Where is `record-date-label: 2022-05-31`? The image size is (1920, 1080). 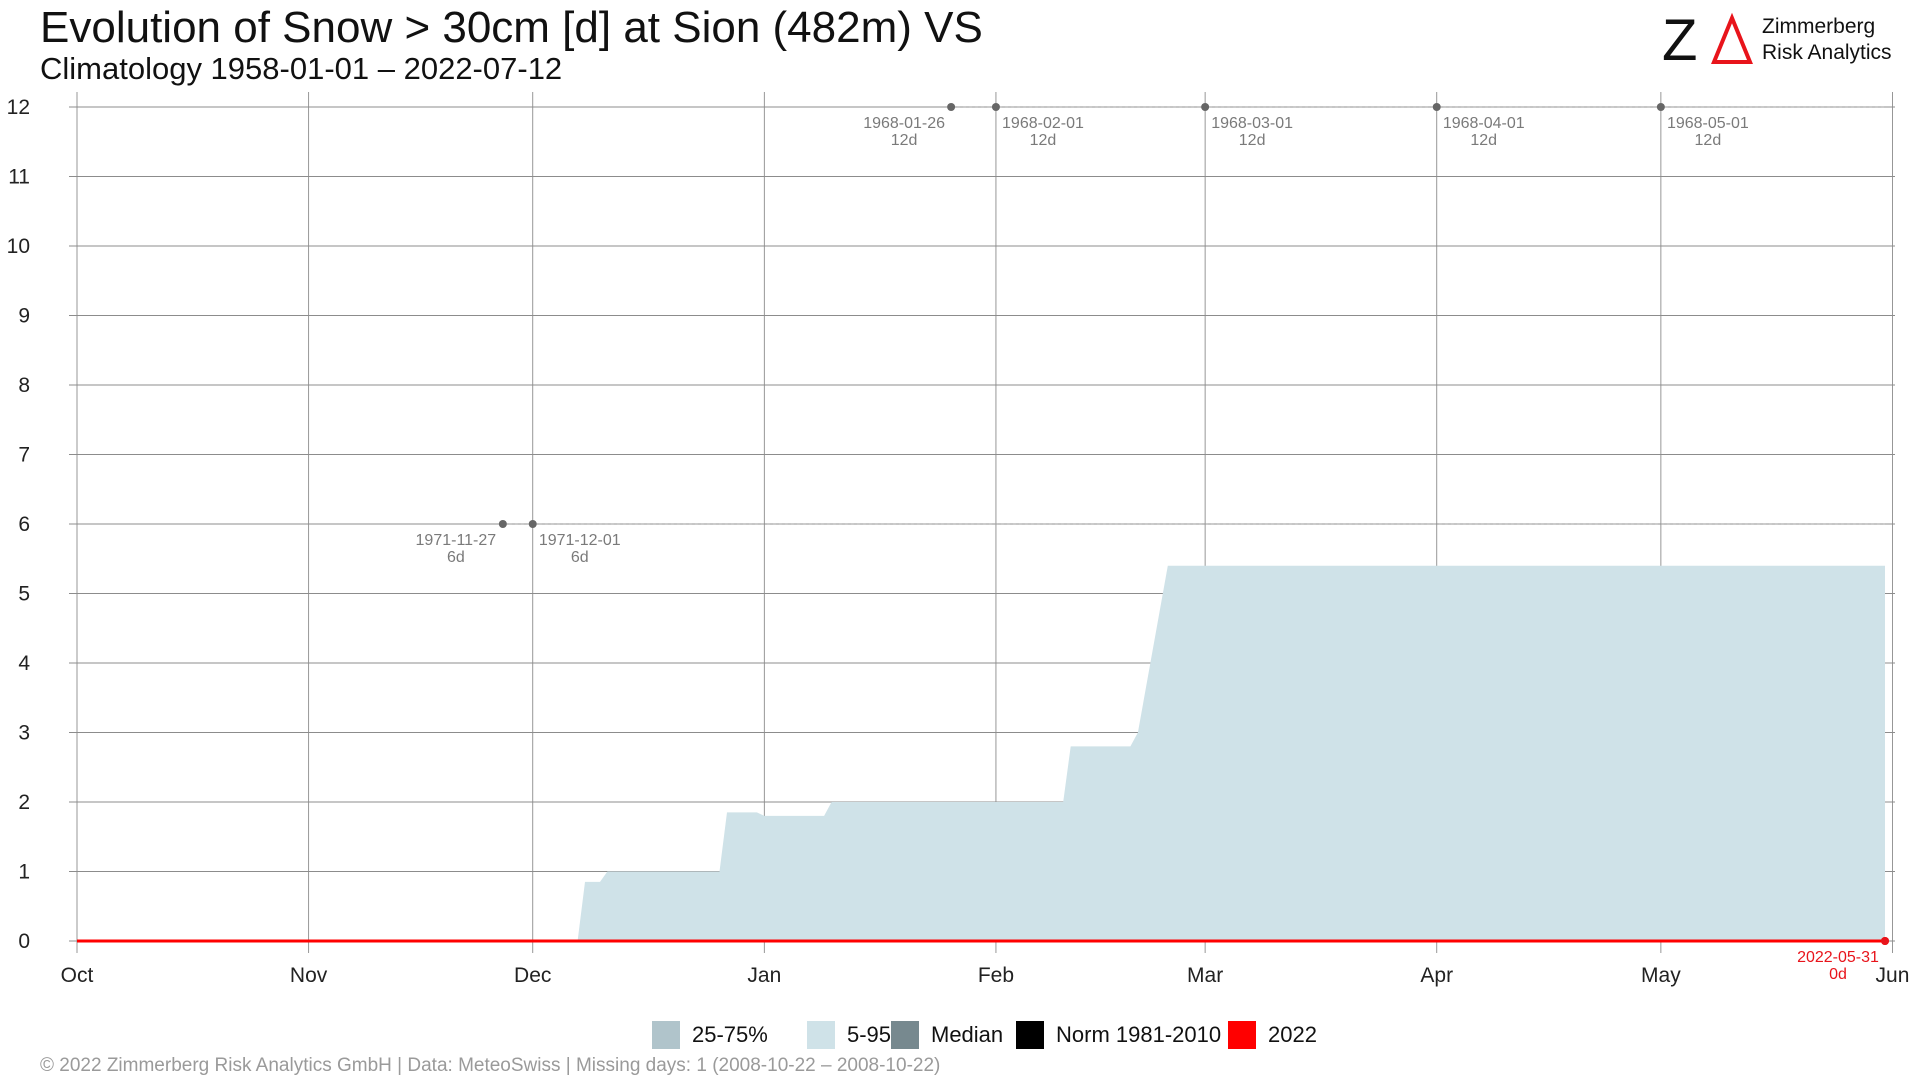 record-date-label: 2022-05-31 is located at coordinates (1838, 957).